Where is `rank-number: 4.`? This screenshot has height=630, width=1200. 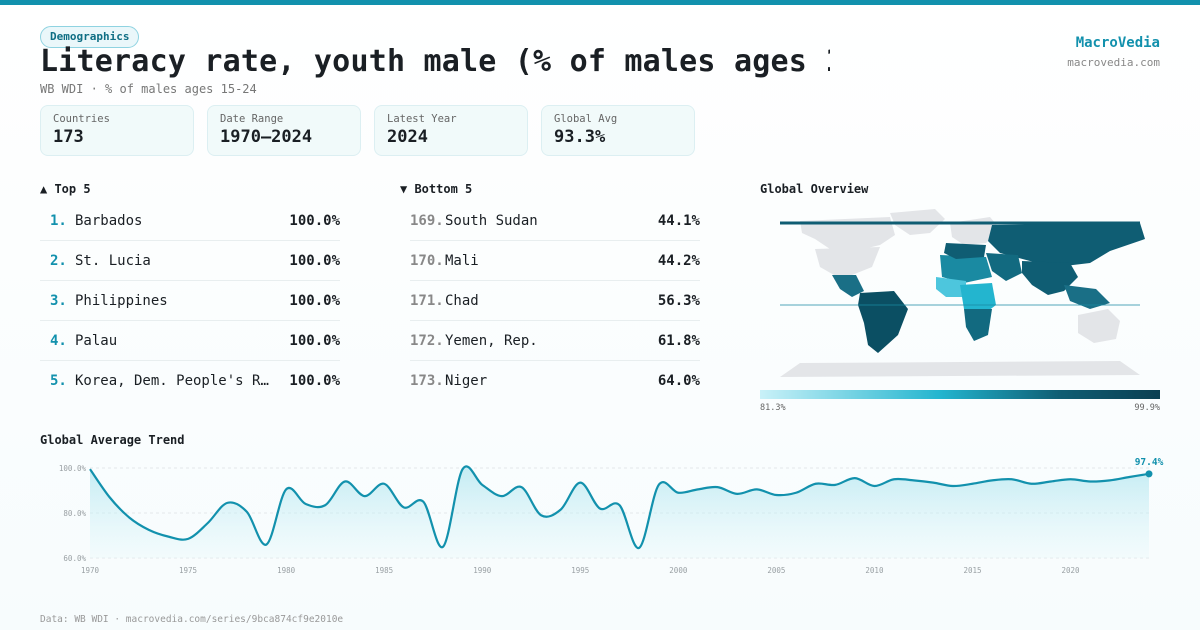
rank-number: 4. is located at coordinates (58, 341).